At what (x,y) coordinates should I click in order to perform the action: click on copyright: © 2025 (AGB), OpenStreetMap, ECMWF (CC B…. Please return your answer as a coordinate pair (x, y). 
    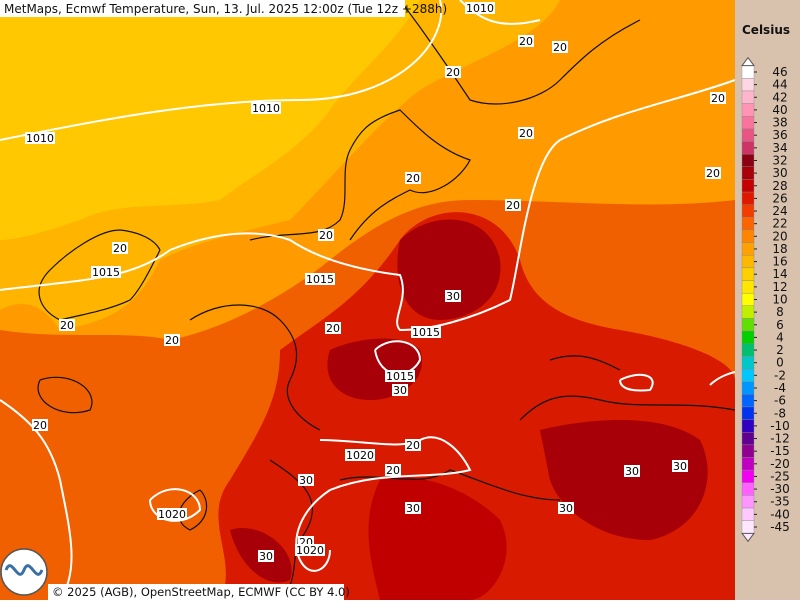
    Looking at the image, I should click on (201, 592).